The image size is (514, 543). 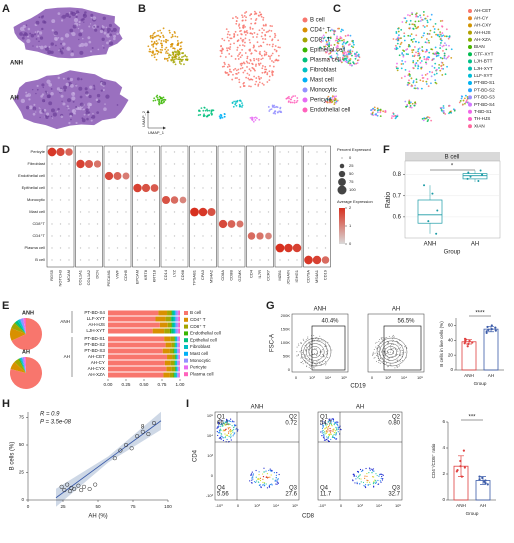 I want to click on axis-title: FSC-A, so click(x=273, y=343).